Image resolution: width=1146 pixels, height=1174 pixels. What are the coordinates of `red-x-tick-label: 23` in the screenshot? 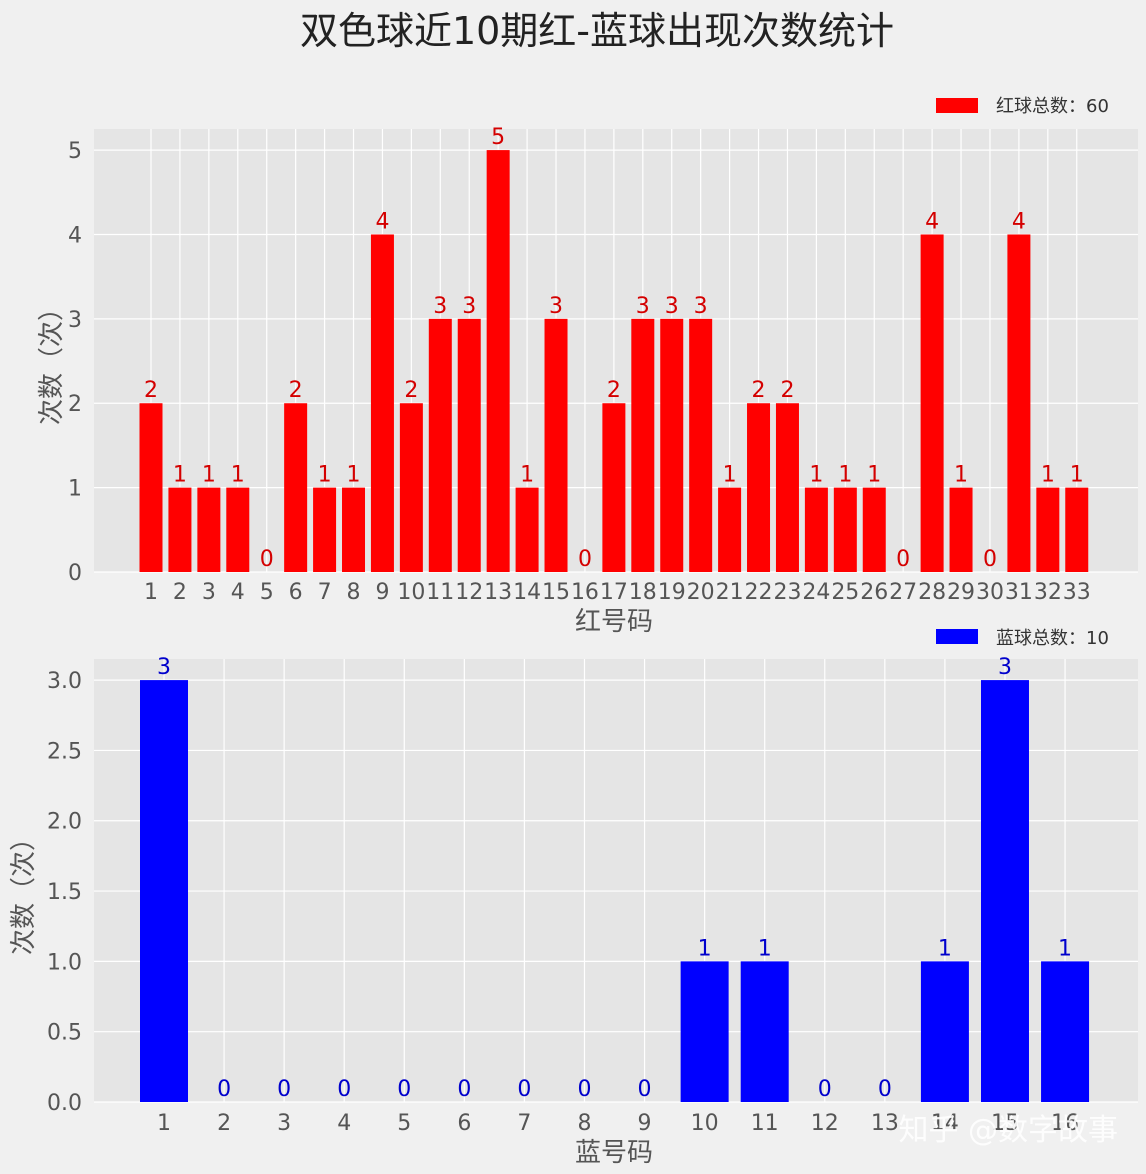 It's located at (787, 592).